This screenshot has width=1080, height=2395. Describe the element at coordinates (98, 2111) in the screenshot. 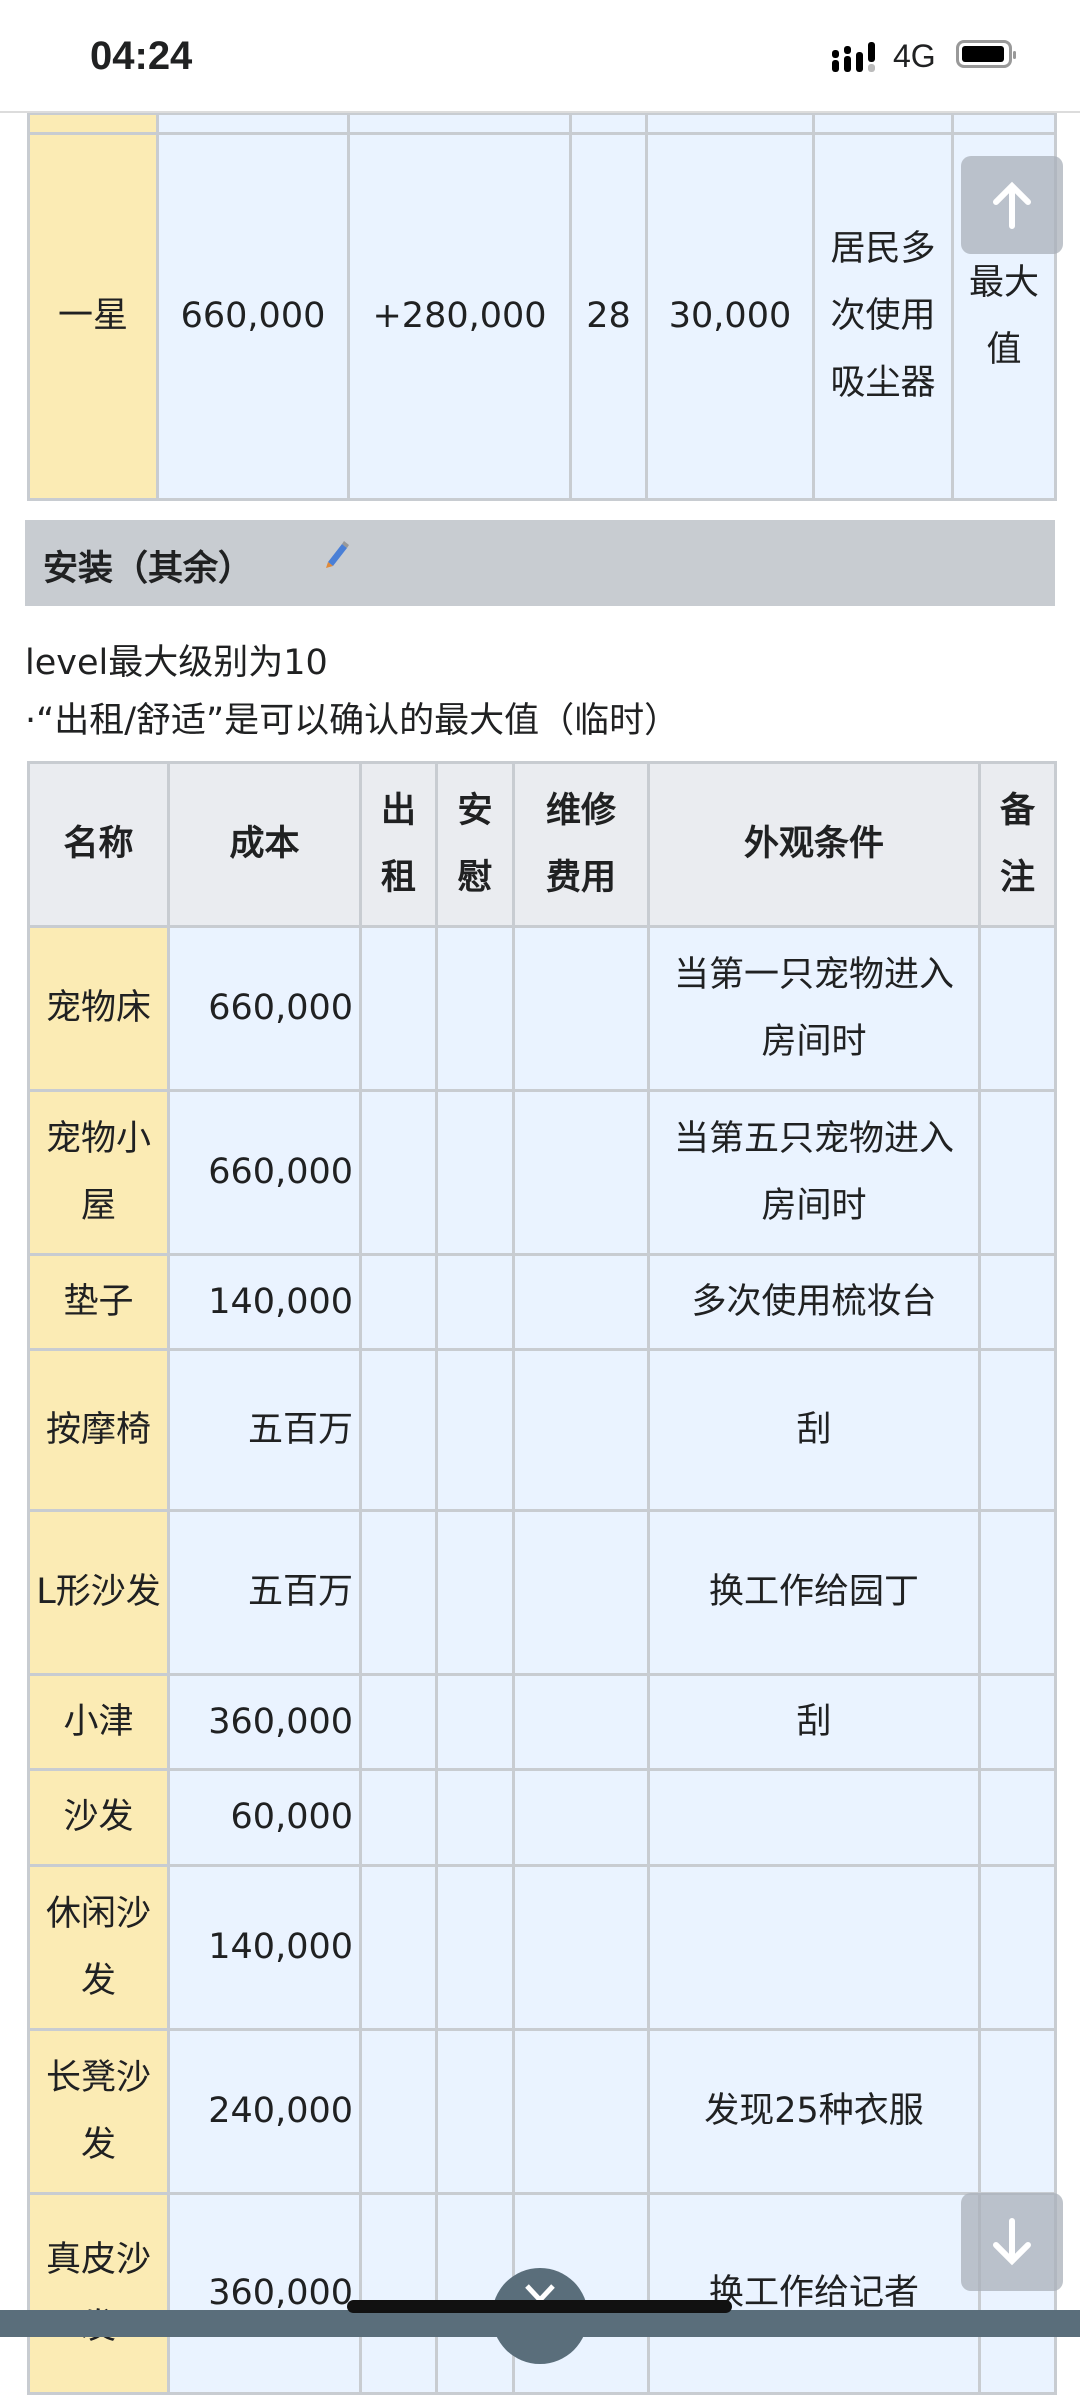

I see `name-cell: 长凳沙发` at that location.